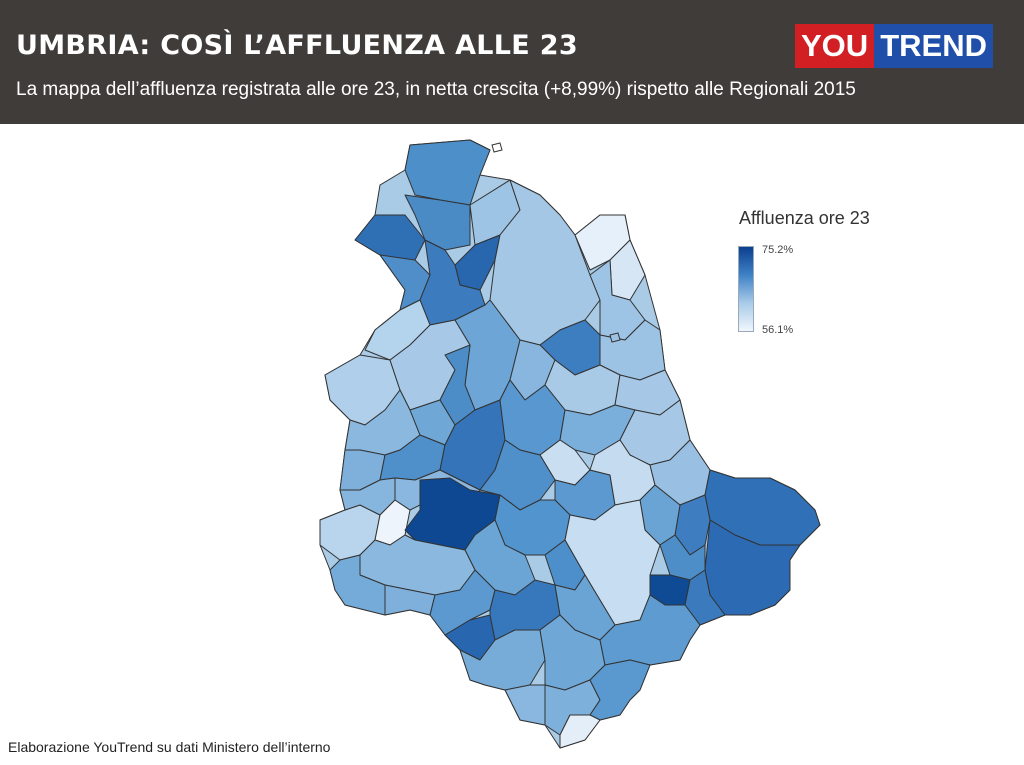 The width and height of the screenshot is (1024, 765). Describe the element at coordinates (746, 289) in the screenshot. I see `legend-color-scale` at that location.